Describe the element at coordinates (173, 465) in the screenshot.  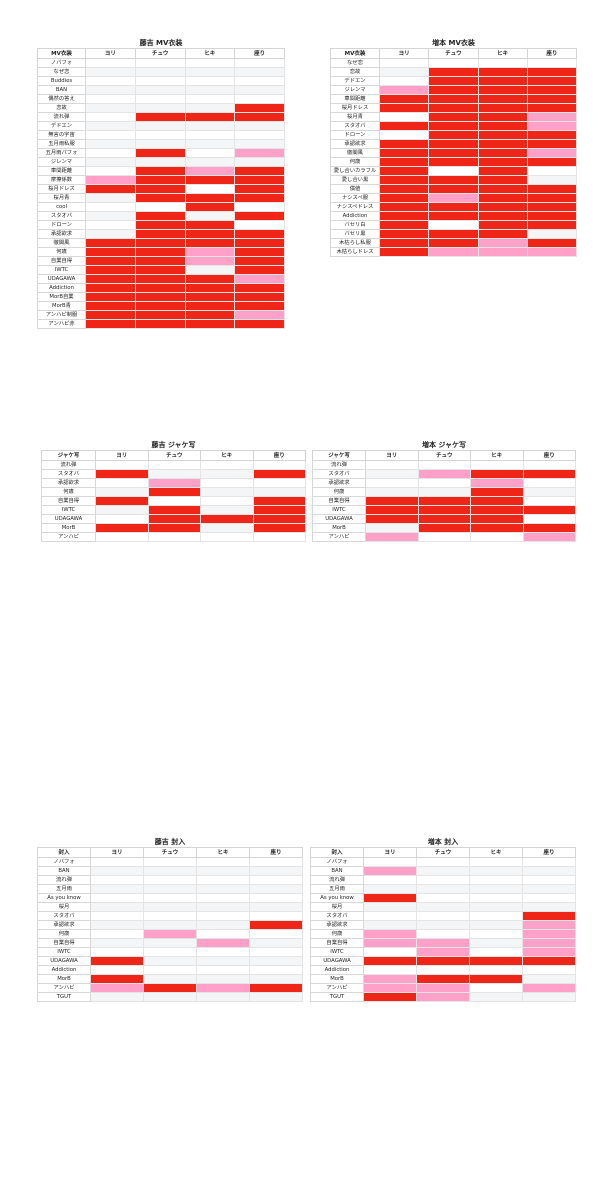
I see `table-row: 流れ弾` at that location.